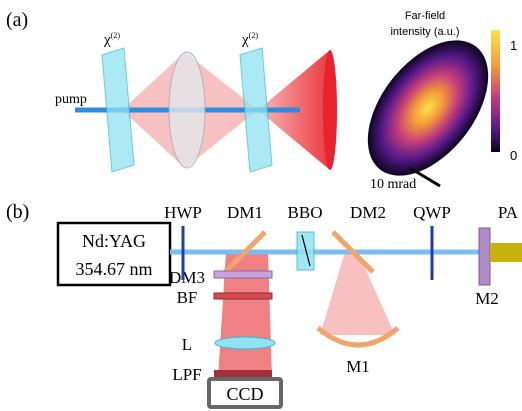  What do you see at coordinates (432, 212) in the screenshot?
I see `component-label: QWP` at bounding box center [432, 212].